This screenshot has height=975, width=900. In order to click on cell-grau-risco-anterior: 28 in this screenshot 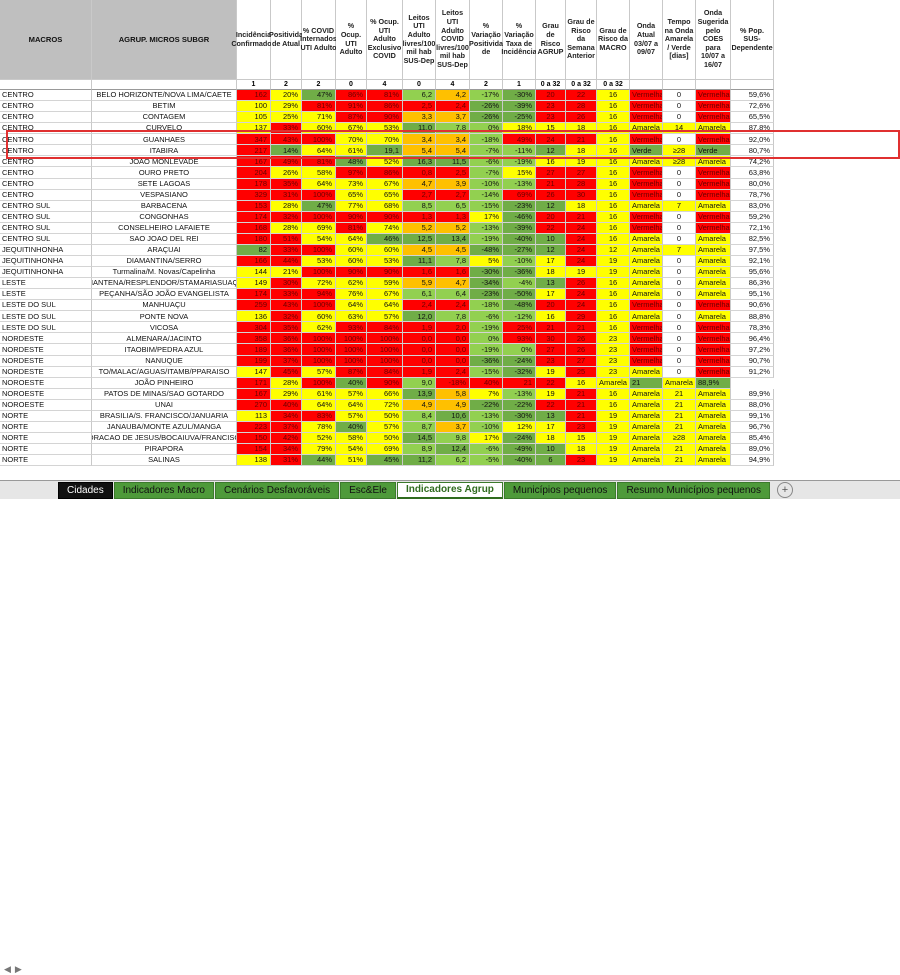, I will do `click(581, 107)`.